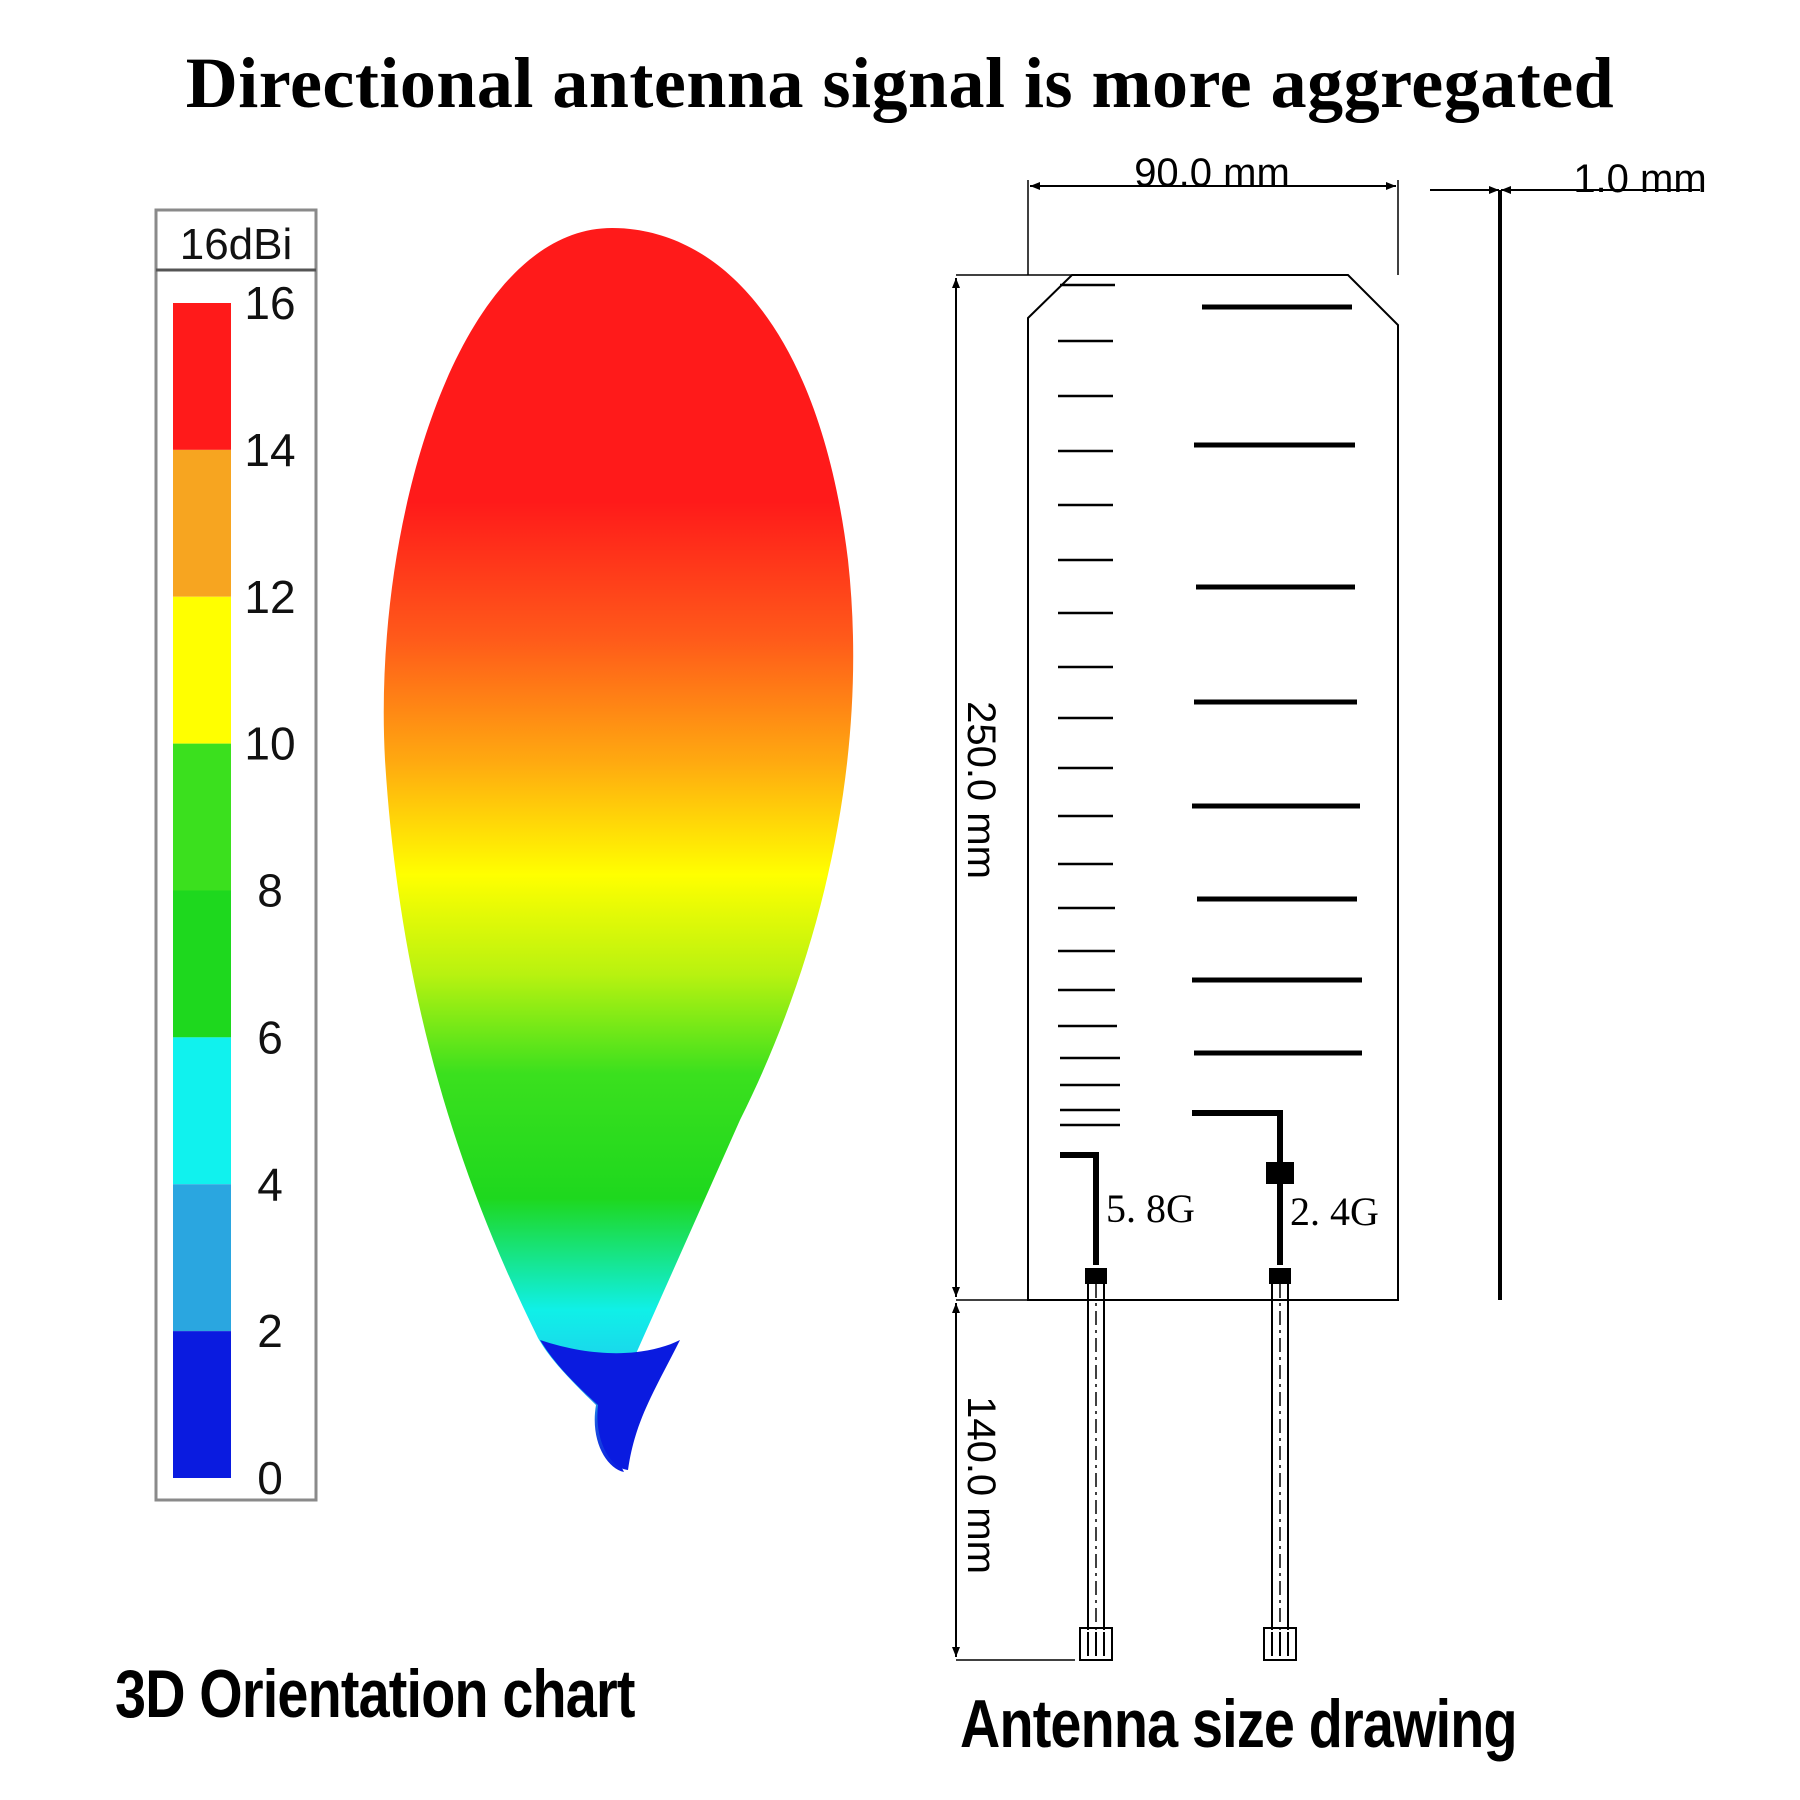 This screenshot has width=1800, height=1800. What do you see at coordinates (1237, 1187) in the screenshot?
I see `feed-24g` at bounding box center [1237, 1187].